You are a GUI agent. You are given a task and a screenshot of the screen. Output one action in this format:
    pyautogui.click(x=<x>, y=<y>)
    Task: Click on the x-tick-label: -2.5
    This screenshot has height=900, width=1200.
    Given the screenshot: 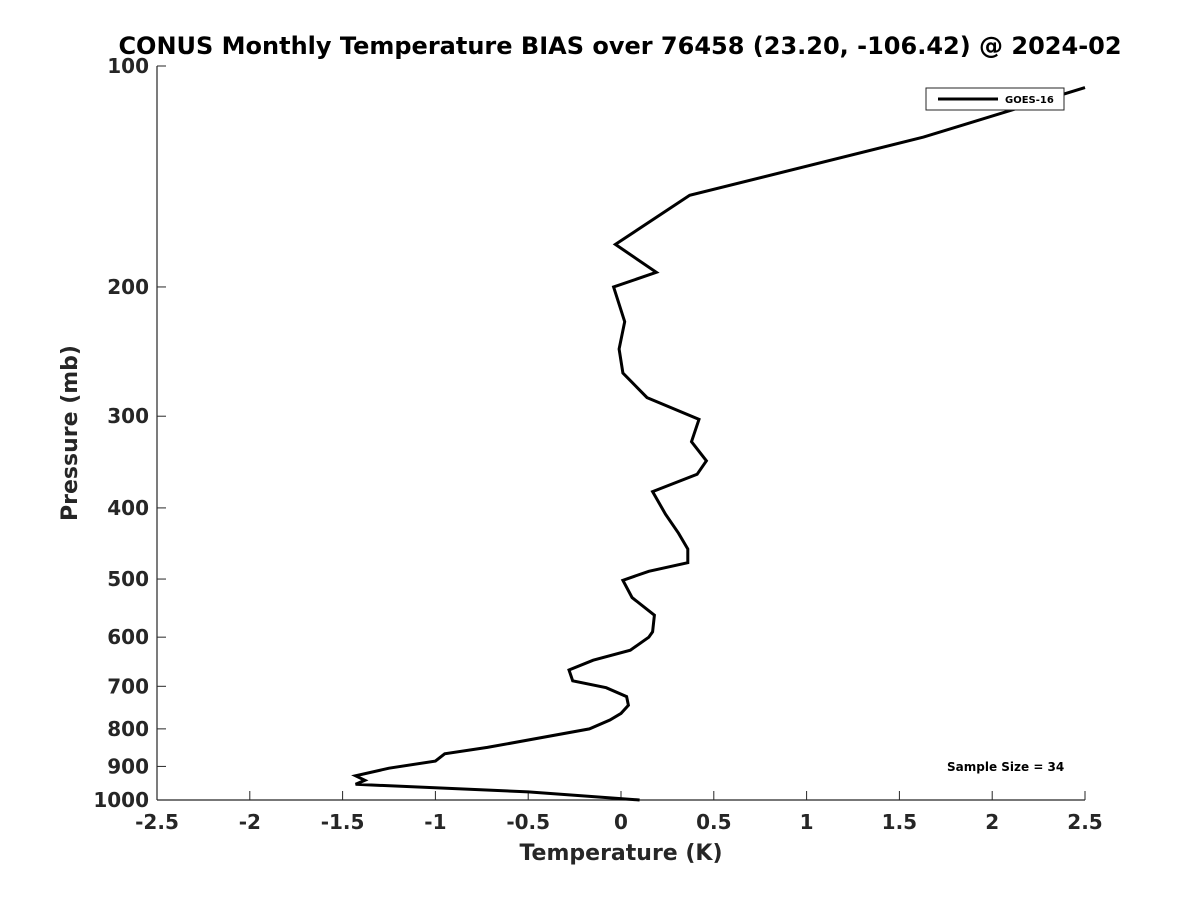 What is the action you would take?
    pyautogui.click(x=157, y=822)
    